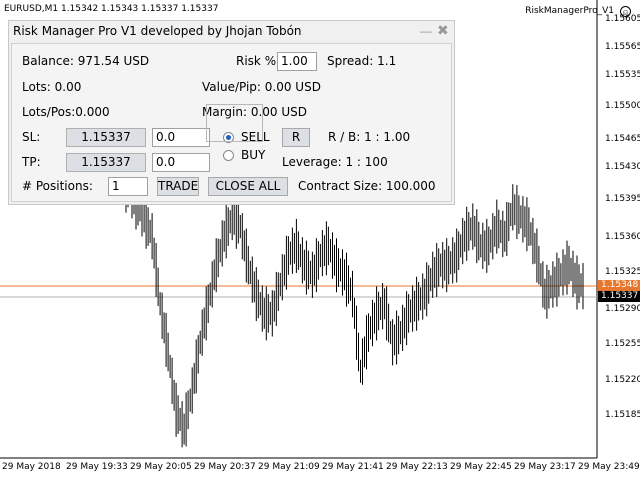 This screenshot has width=640, height=480. Describe the element at coordinates (106, 137) in the screenshot. I see `sl-price-field: 1.15337` at that location.